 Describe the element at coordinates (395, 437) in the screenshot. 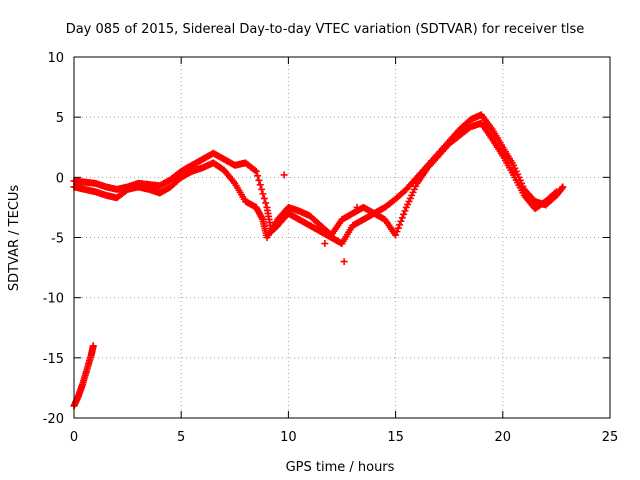

I see `x-tick-label: 15` at that location.